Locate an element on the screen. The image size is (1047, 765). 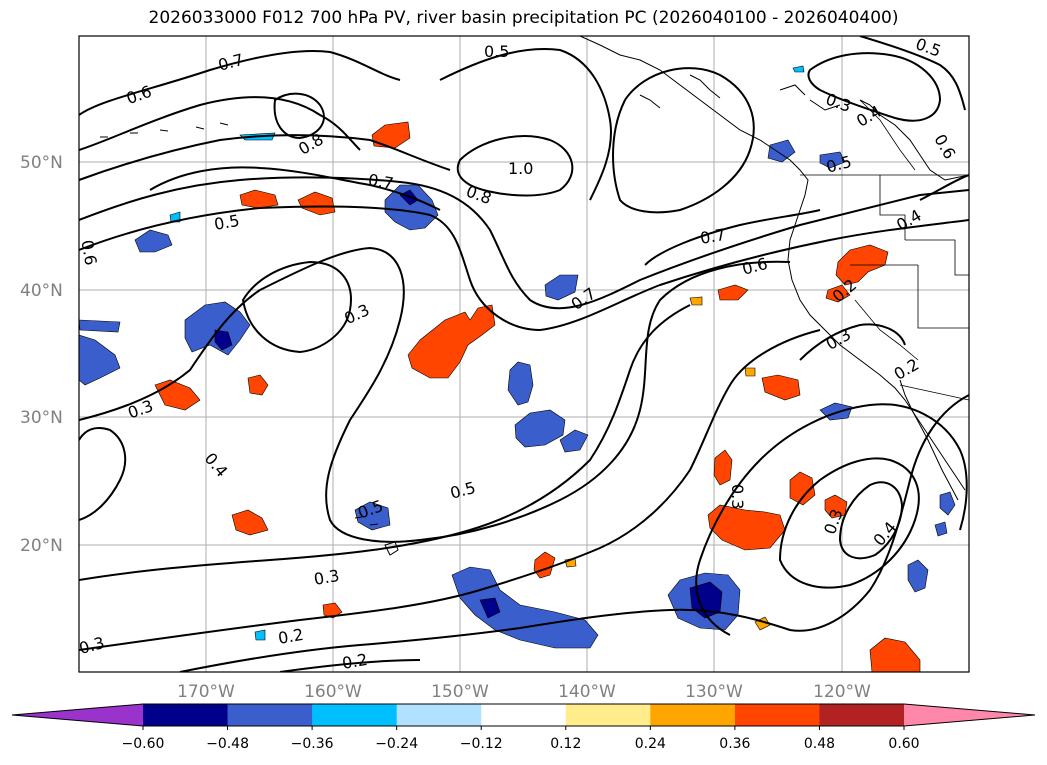
colorbar-tick-label: −0.12 is located at coordinates (481, 744).